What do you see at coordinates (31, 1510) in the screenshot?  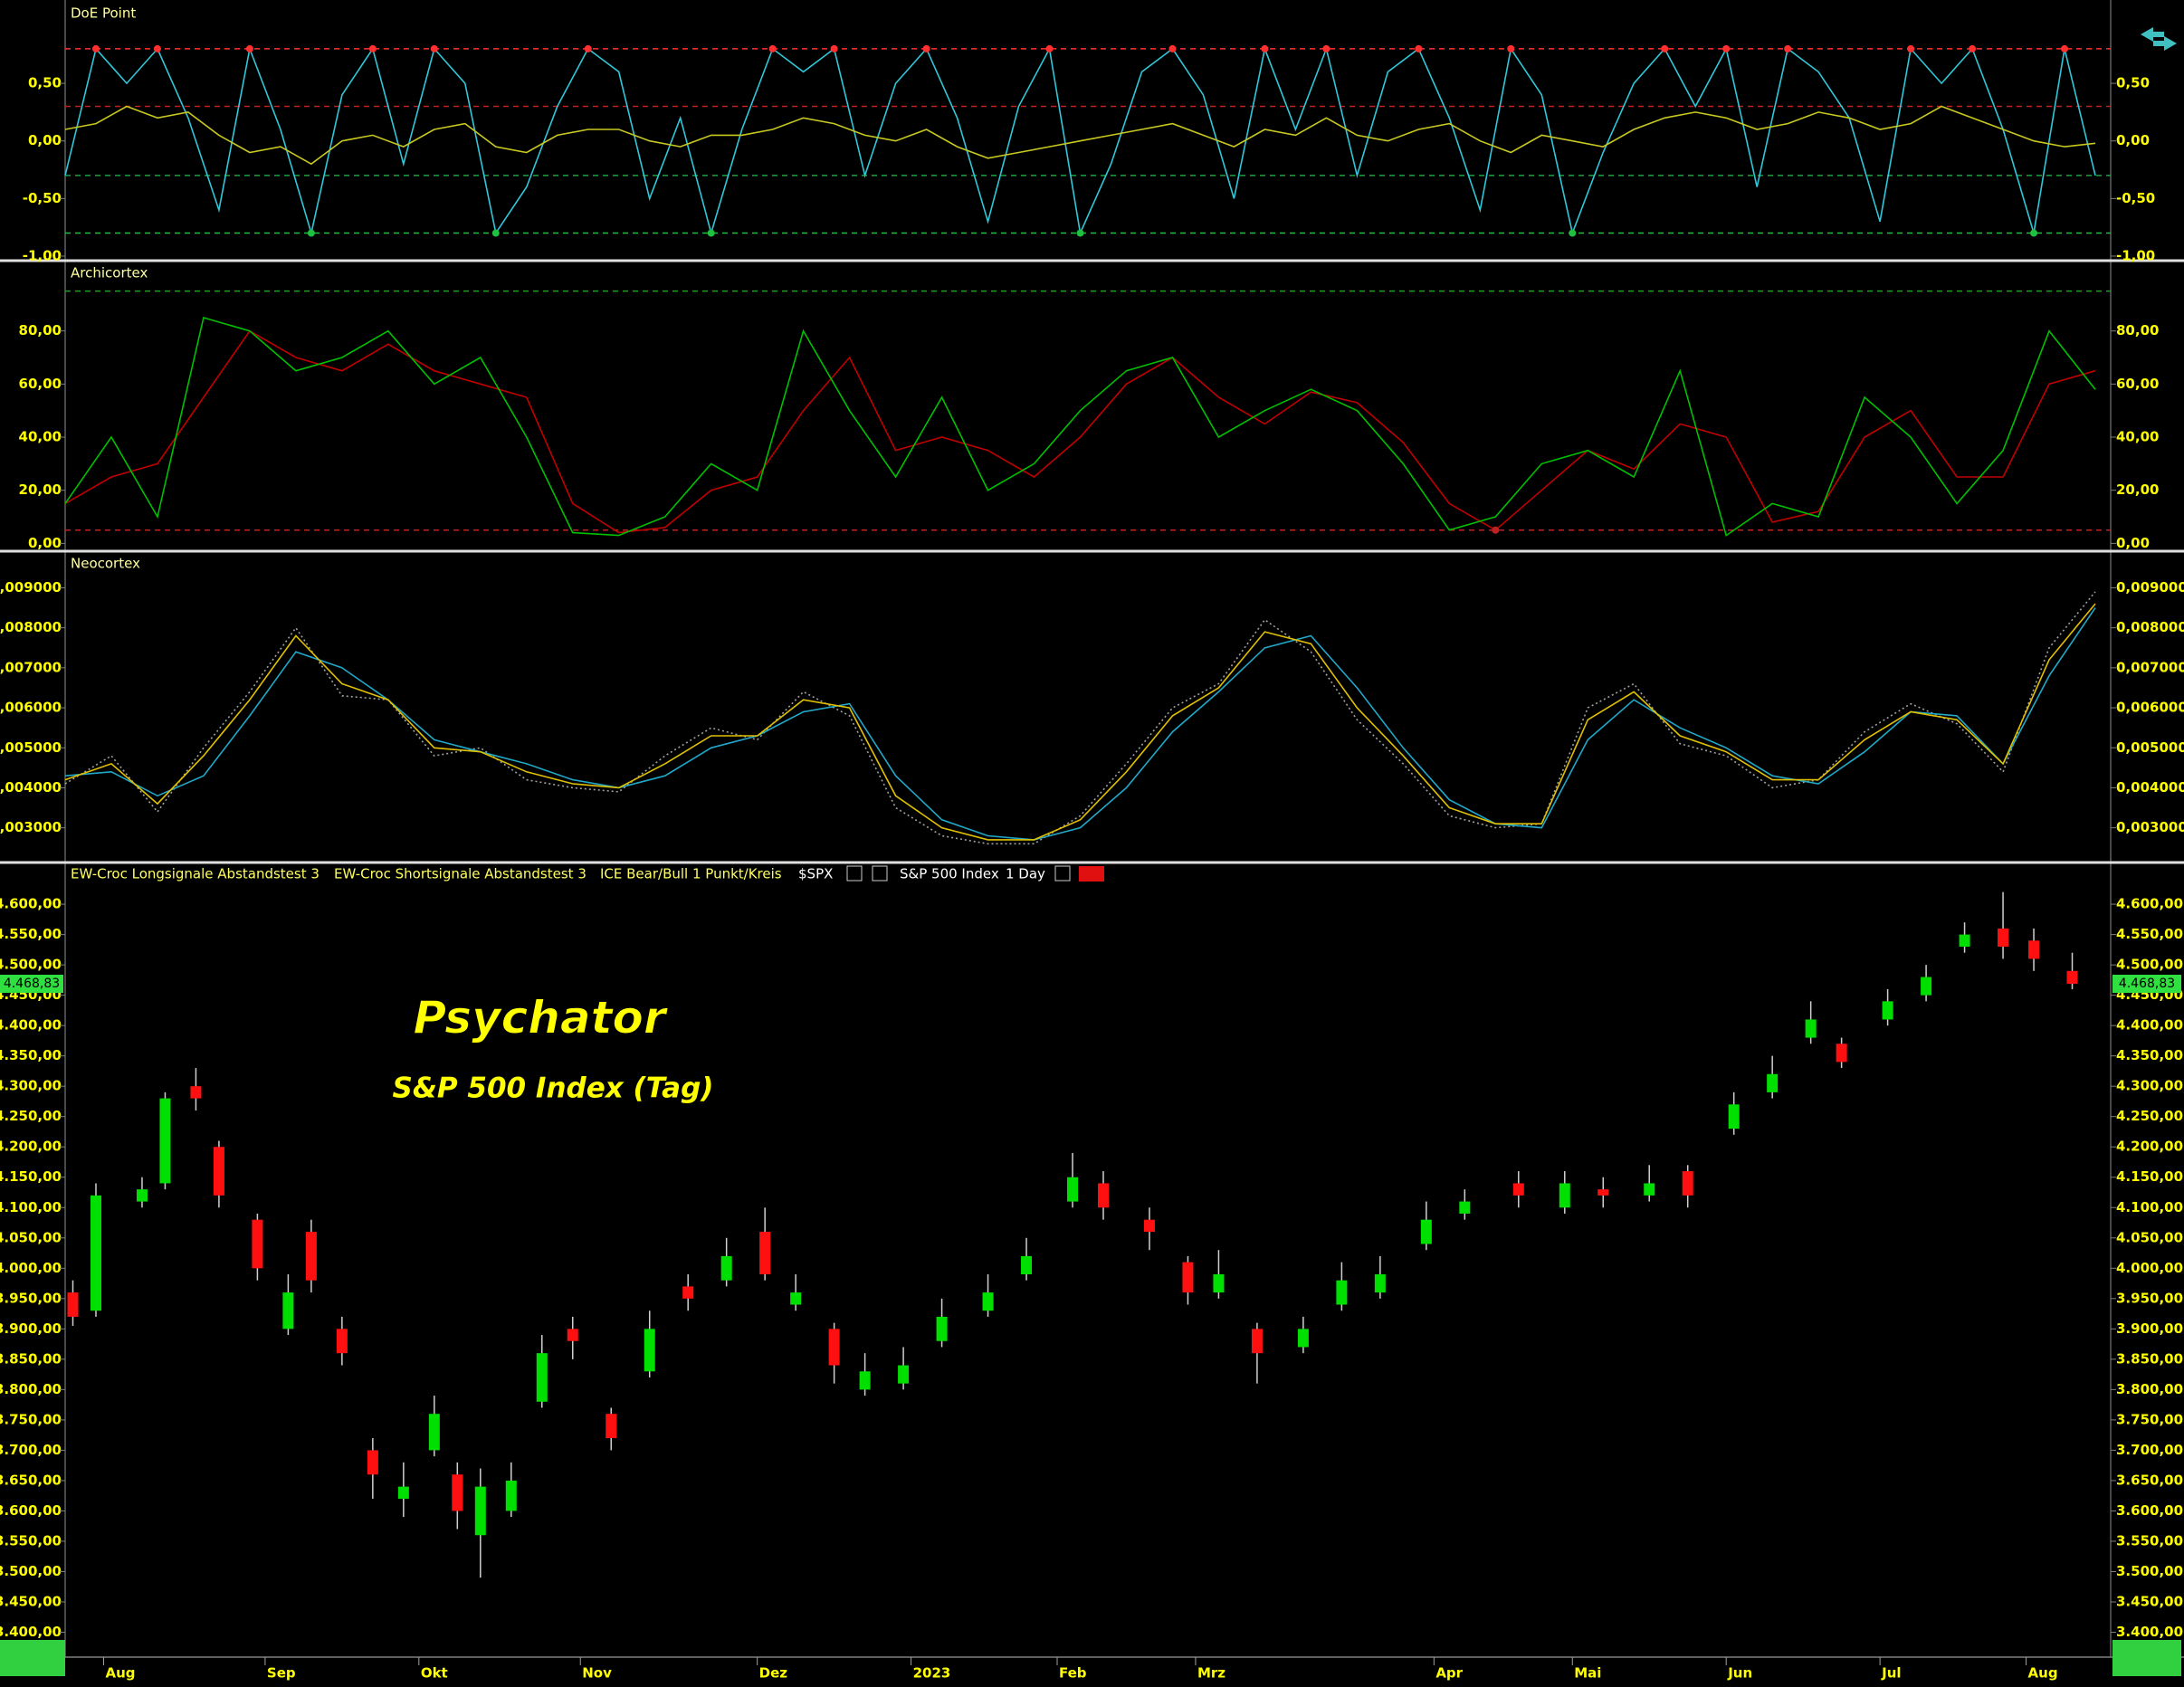 I see `y-tick-label: 3.600,00` at bounding box center [31, 1510].